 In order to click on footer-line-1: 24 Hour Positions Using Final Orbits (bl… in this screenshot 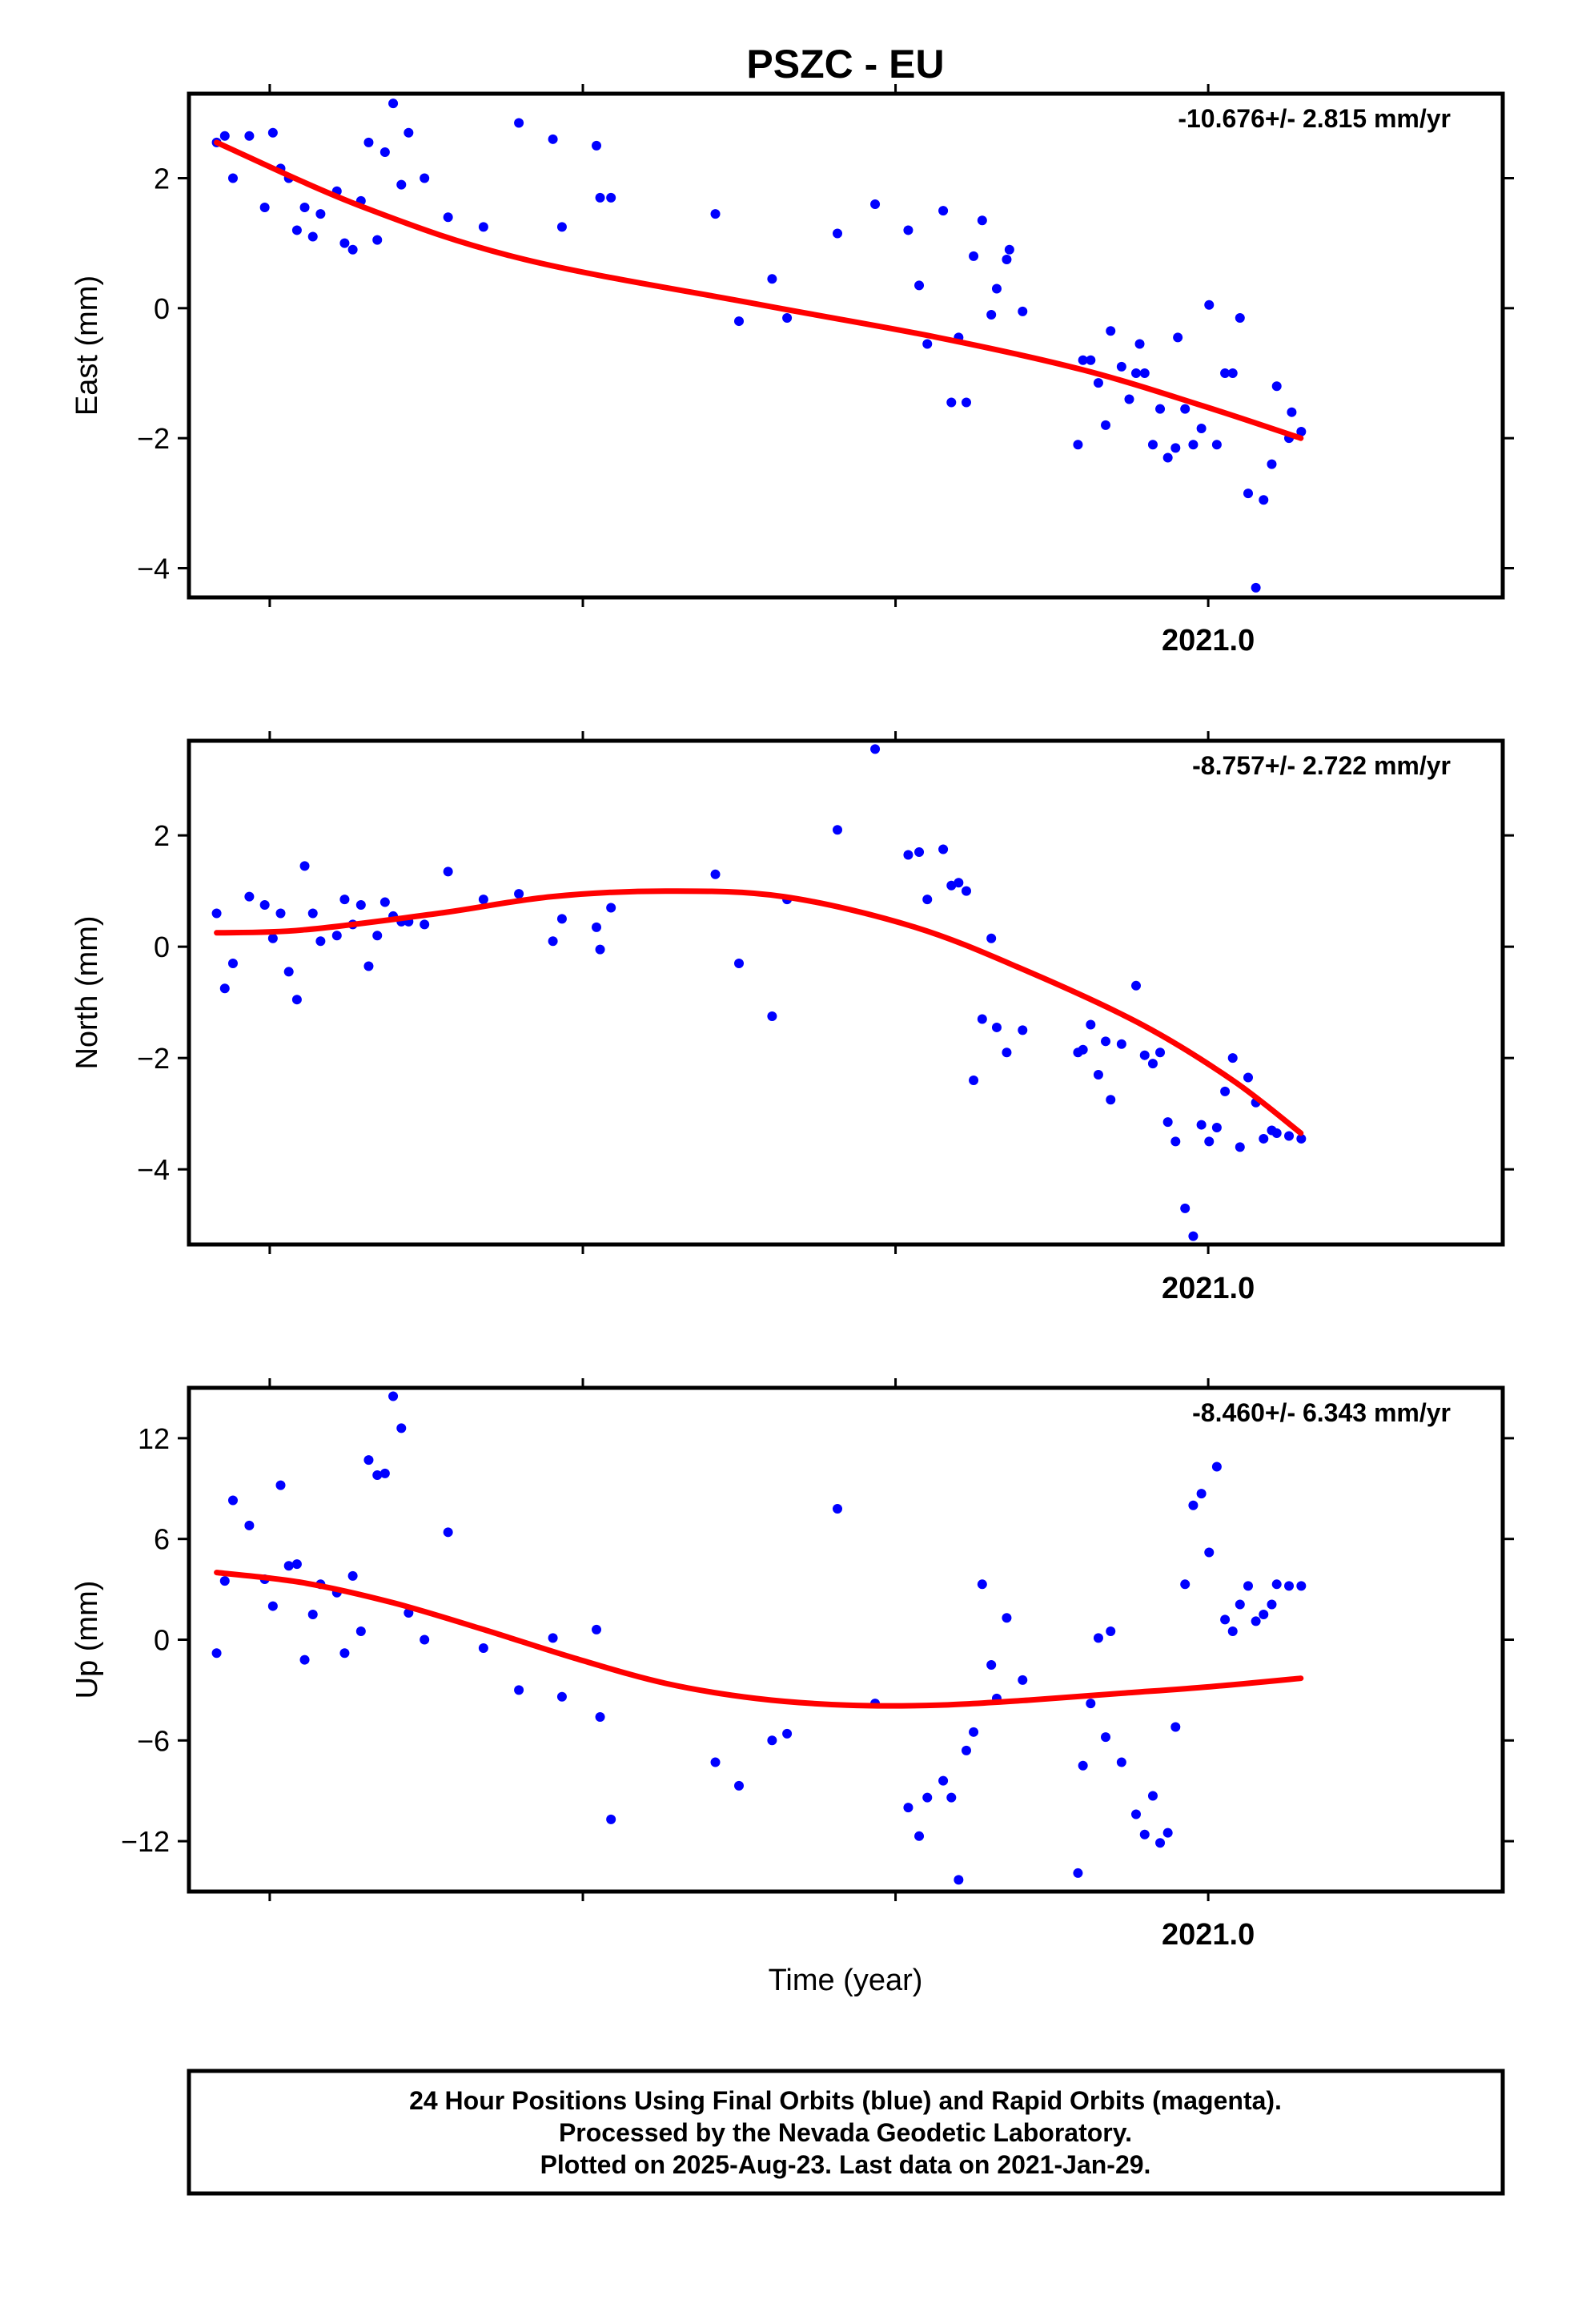, I will do `click(846, 2100)`.